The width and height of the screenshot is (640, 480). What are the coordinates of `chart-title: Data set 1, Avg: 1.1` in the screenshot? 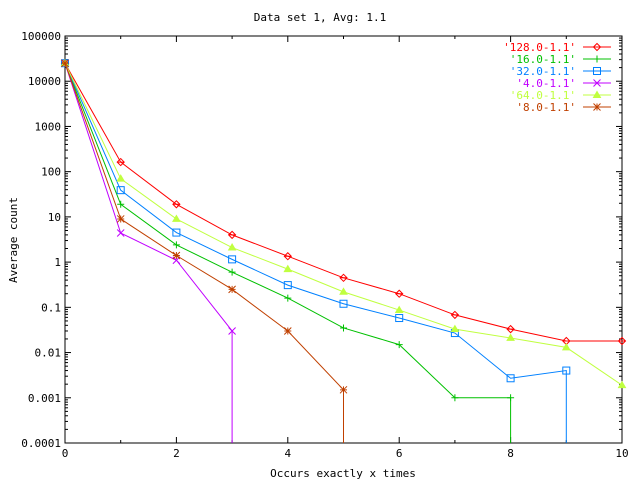 It's located at (320, 17).